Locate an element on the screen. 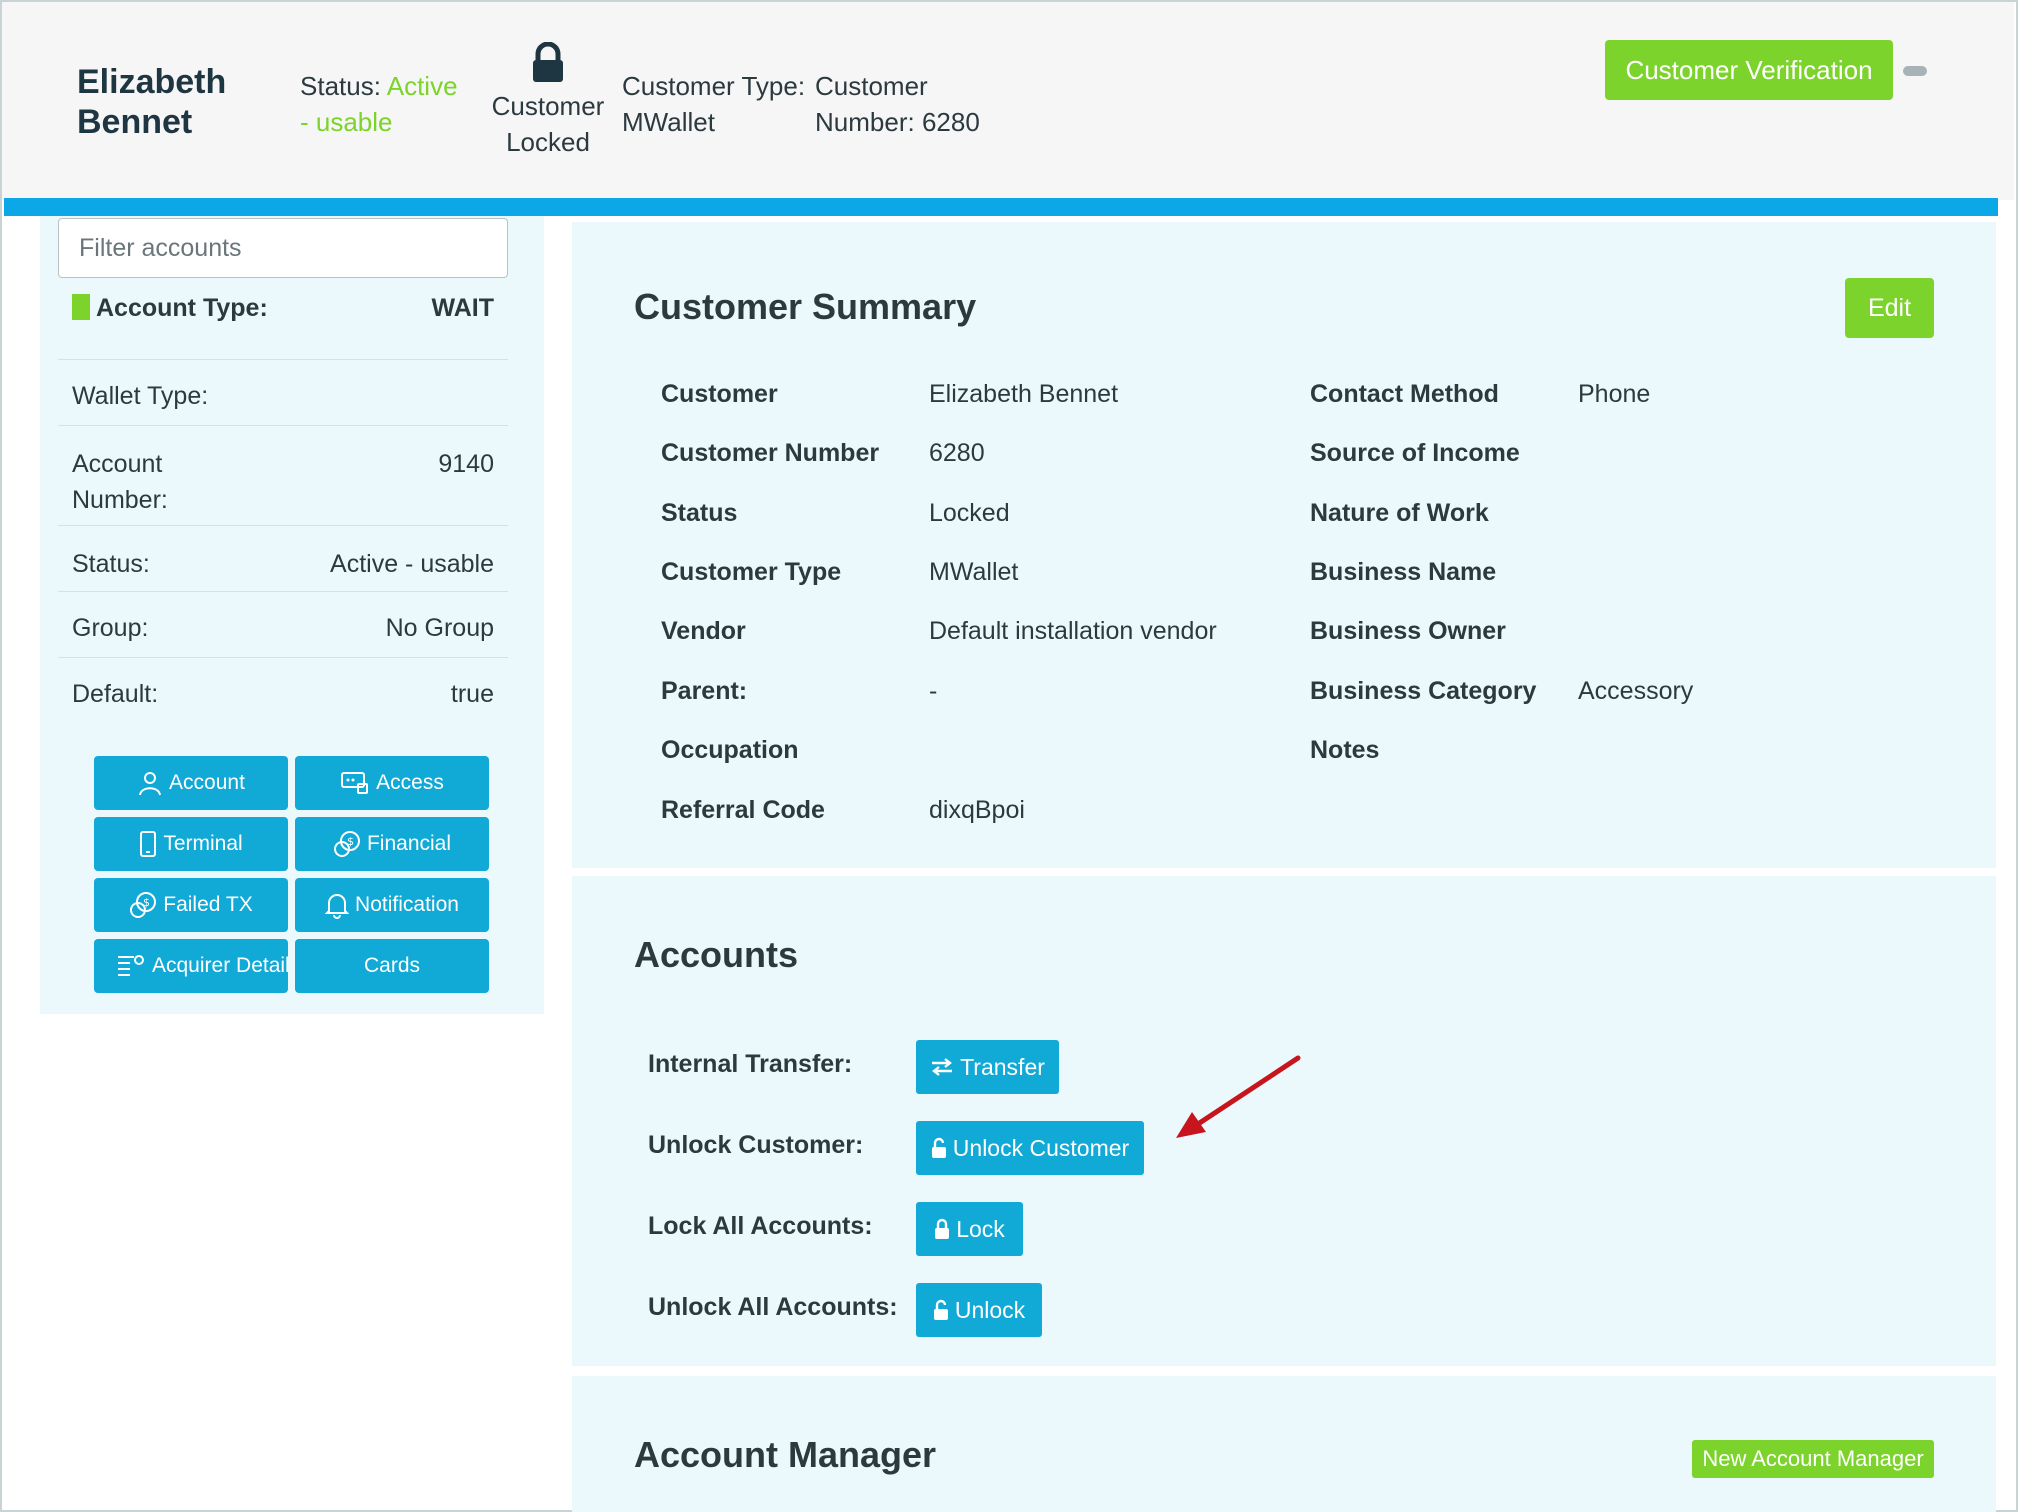 Image resolution: width=2018 pixels, height=1512 pixels. failed-tx-button-label: Failed TX is located at coordinates (208, 904).